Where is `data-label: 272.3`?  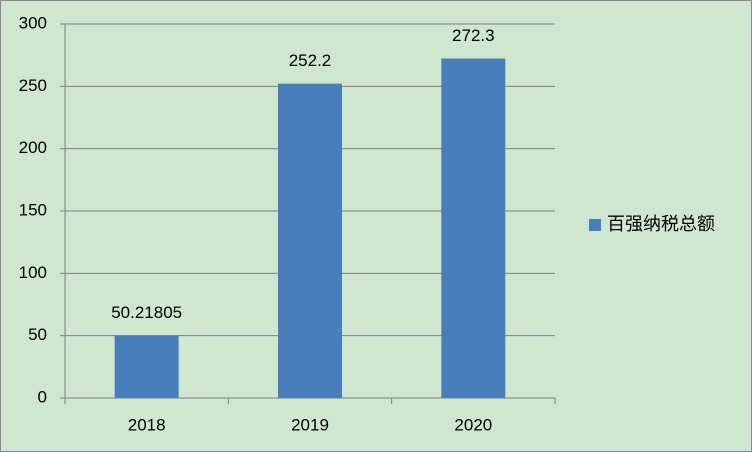
data-label: 272.3 is located at coordinates (473, 35).